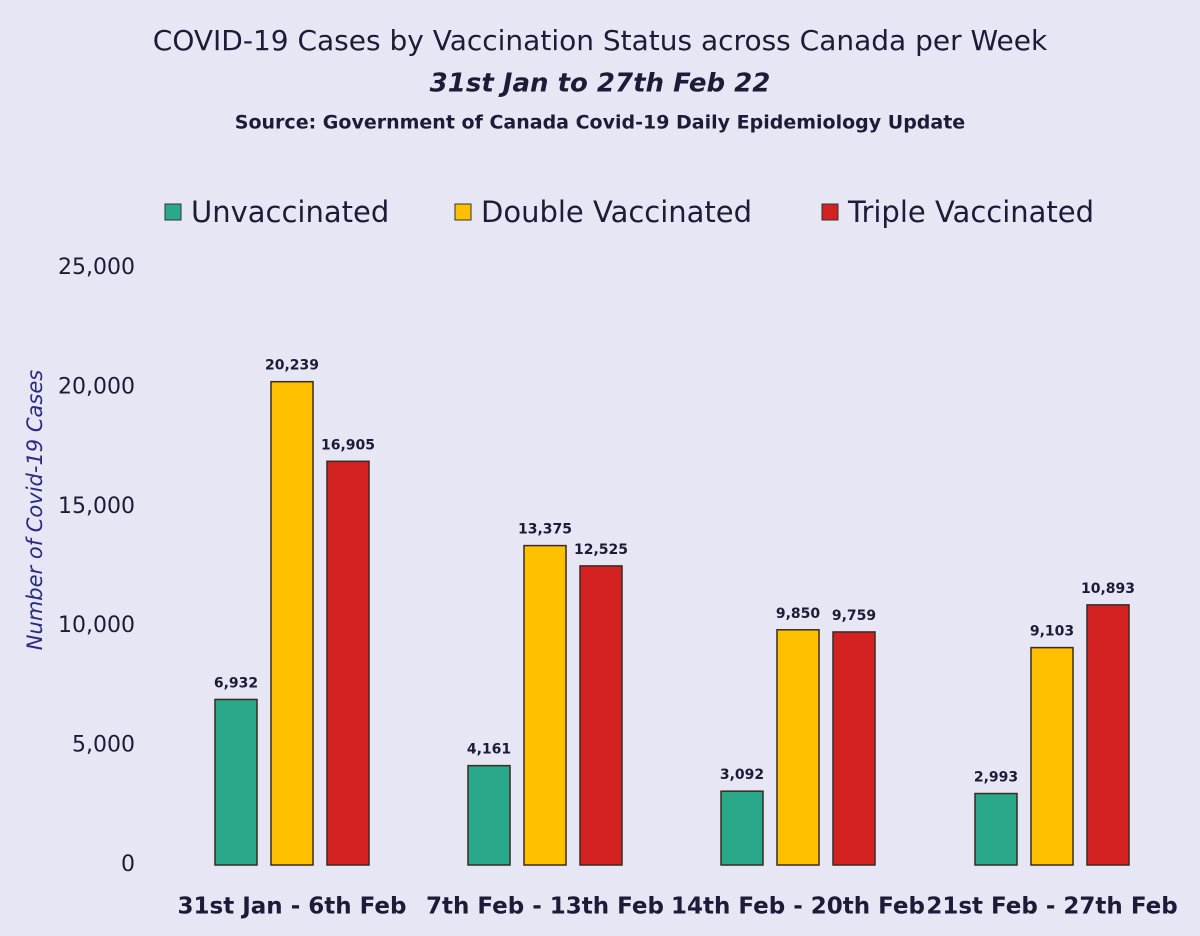  What do you see at coordinates (1108, 589) in the screenshot?
I see `value-label: 10,893` at bounding box center [1108, 589].